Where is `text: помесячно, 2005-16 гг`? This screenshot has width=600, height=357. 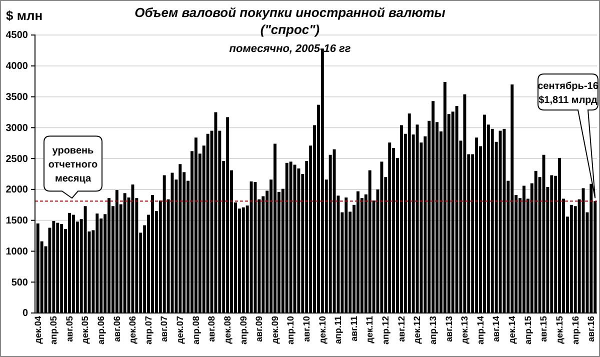 text: помесячно, 2005-16 гг is located at coordinates (290, 49).